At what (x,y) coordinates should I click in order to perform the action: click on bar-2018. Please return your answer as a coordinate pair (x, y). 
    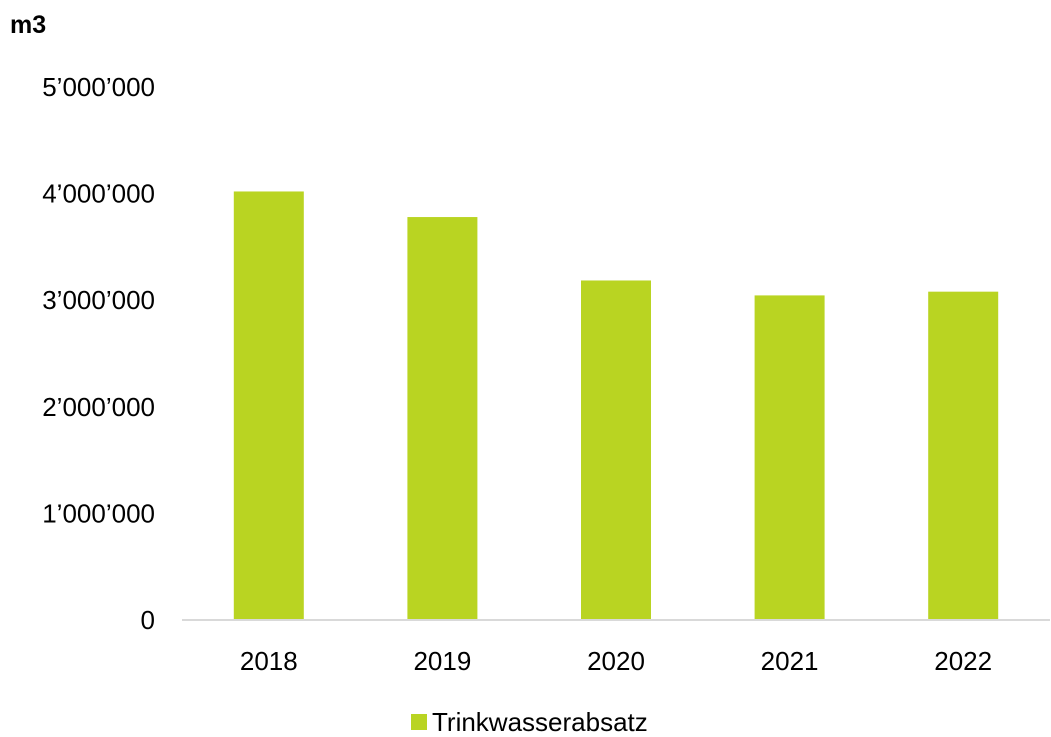
    Looking at the image, I should click on (268, 405).